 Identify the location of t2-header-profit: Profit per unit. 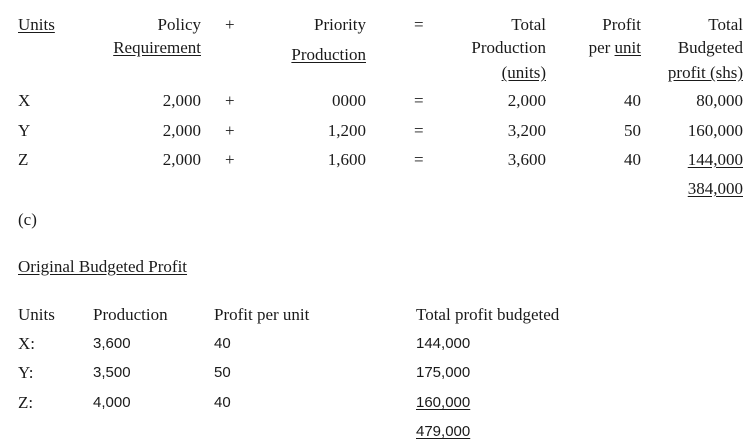
(262, 314).